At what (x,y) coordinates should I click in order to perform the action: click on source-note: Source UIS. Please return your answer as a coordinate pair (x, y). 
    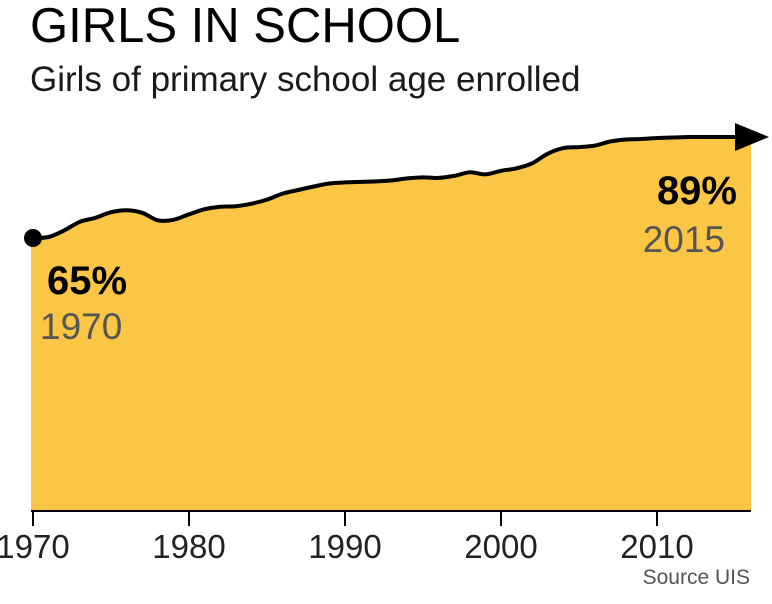
    Looking at the image, I should click on (696, 577).